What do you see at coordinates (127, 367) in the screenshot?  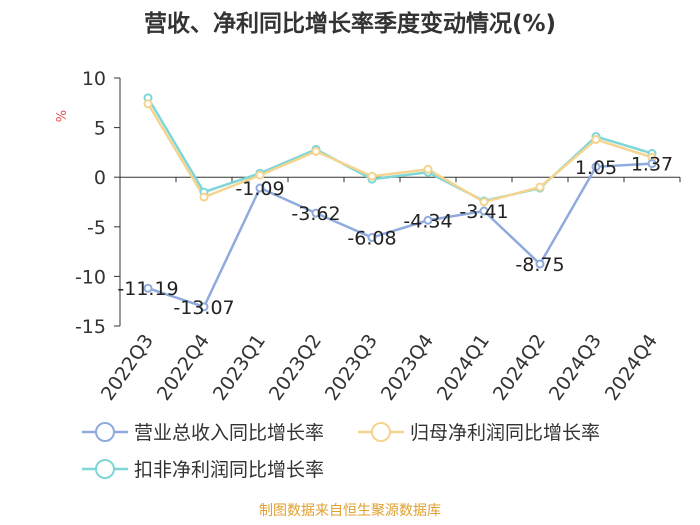 I see `x-tick-label: 2022Q3` at bounding box center [127, 367].